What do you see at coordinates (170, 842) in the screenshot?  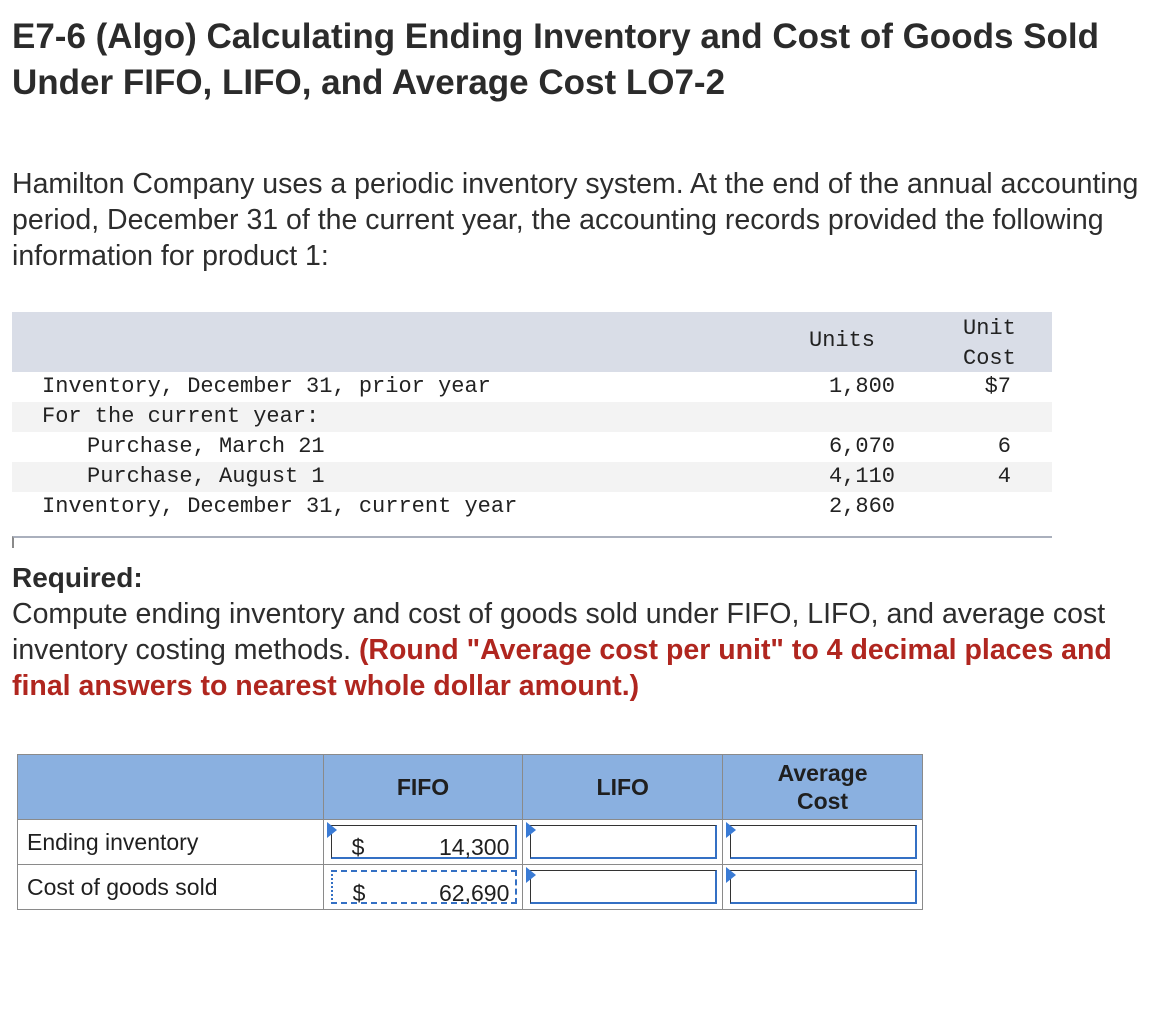 I see `label-ending-inventory: Ending inventory` at bounding box center [170, 842].